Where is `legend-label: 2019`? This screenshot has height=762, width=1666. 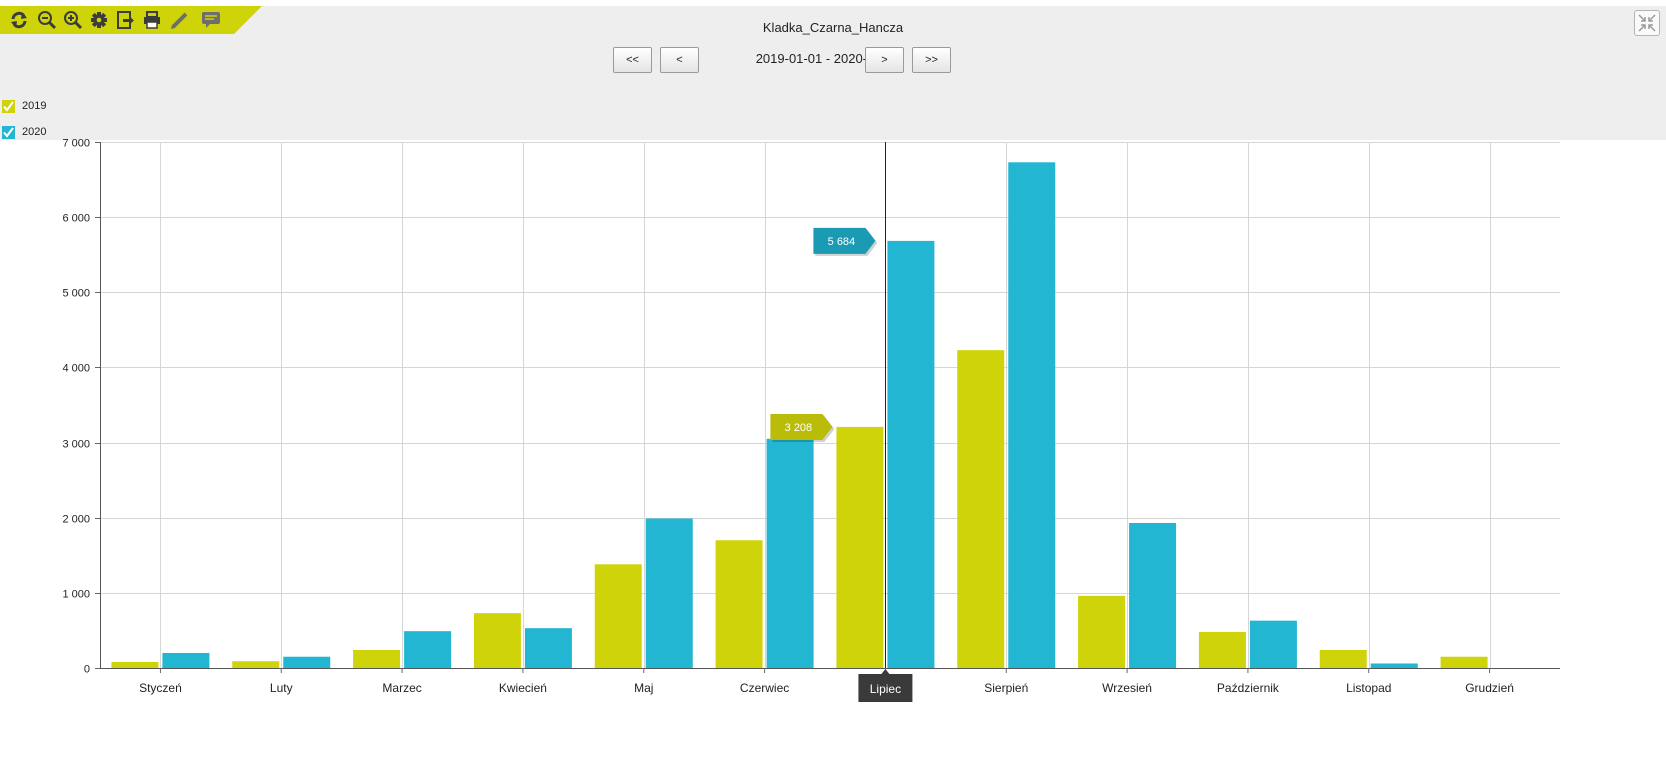 legend-label: 2019 is located at coordinates (34, 106).